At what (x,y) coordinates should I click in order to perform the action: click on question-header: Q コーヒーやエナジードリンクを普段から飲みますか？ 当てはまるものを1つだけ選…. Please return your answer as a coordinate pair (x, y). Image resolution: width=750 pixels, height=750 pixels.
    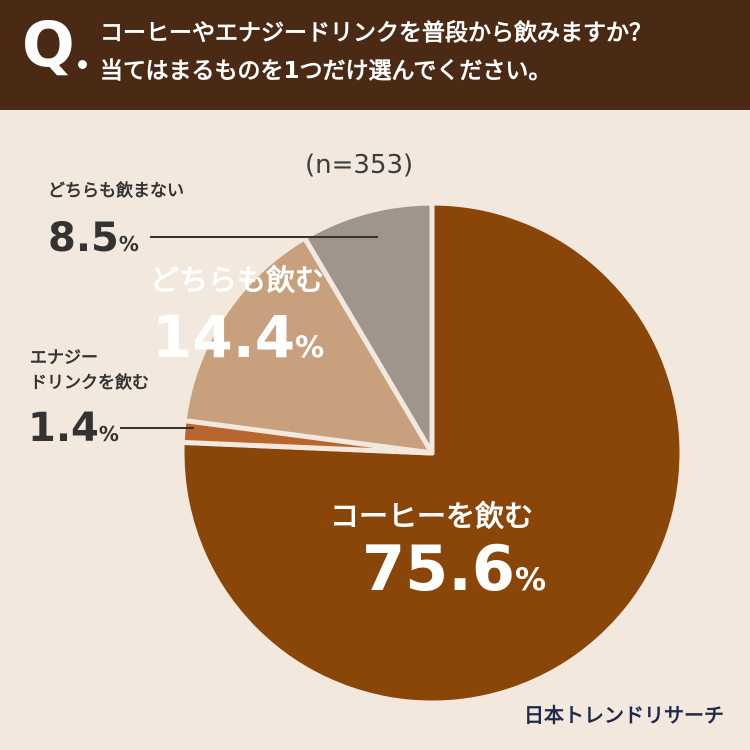
    Looking at the image, I should click on (375, 55).